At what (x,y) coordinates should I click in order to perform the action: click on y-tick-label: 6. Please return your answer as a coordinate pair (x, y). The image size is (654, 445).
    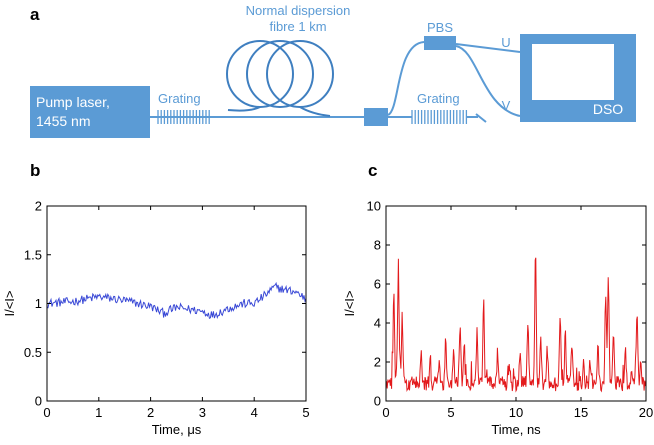
    Looking at the image, I should click on (377, 284).